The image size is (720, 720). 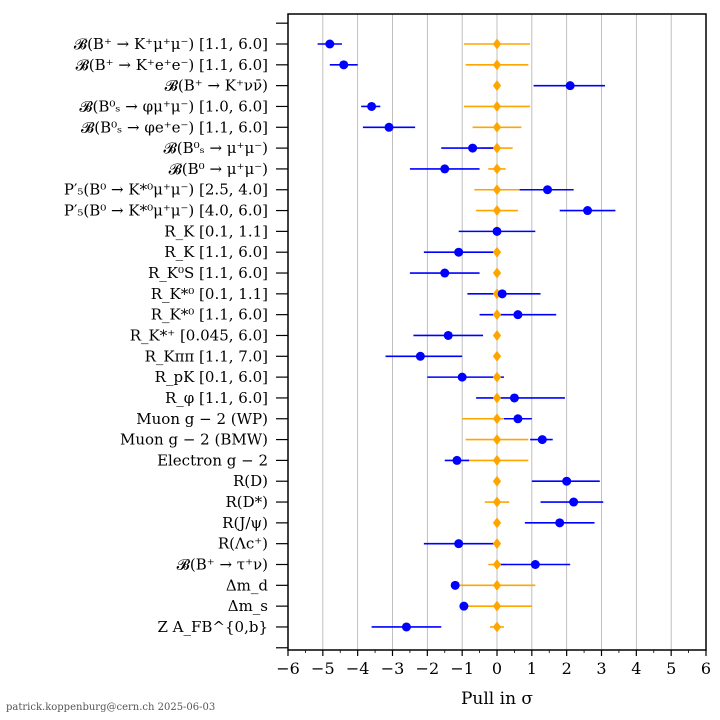 What do you see at coordinates (174, 127) in the screenshot?
I see `category-label: 𝓑(B⁰ₛ → φe⁺e⁻) [1.1, 6.0]` at bounding box center [174, 127].